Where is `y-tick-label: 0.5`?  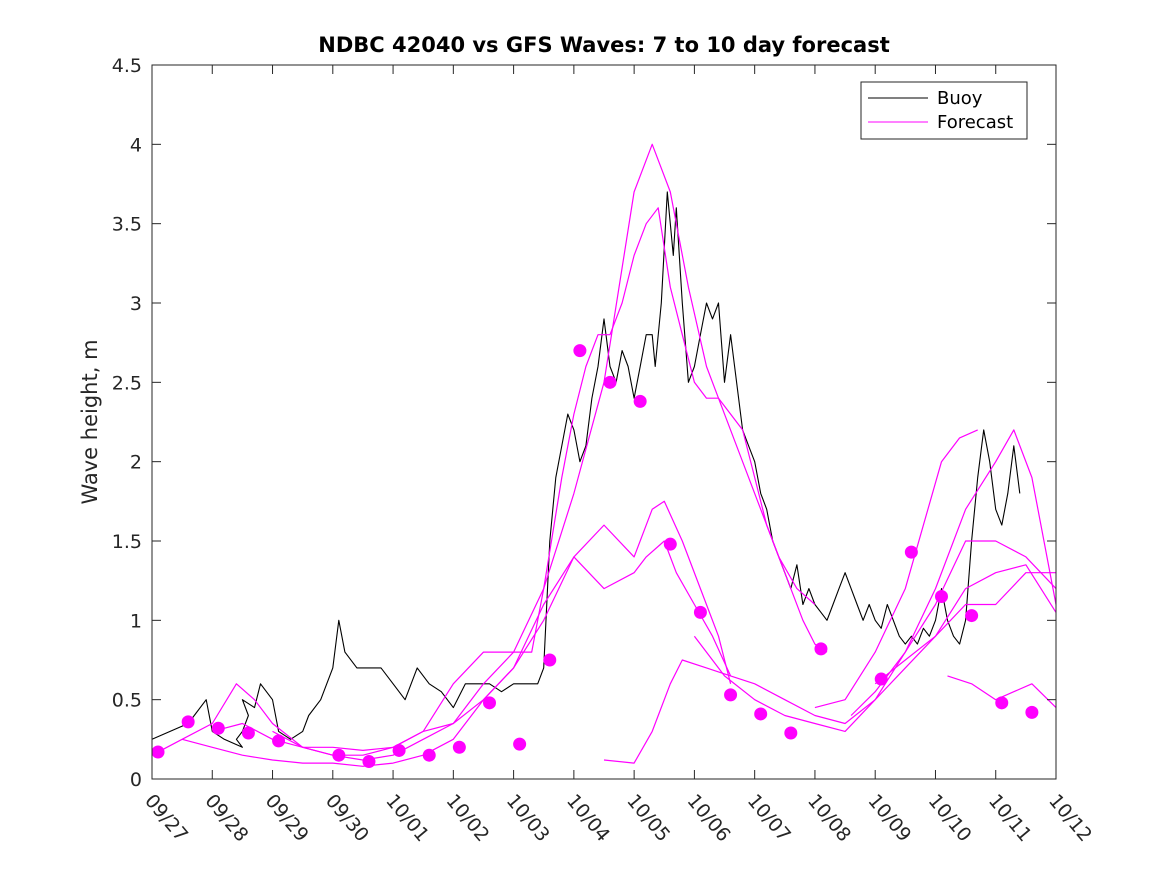
y-tick-label: 0.5 is located at coordinates (127, 701).